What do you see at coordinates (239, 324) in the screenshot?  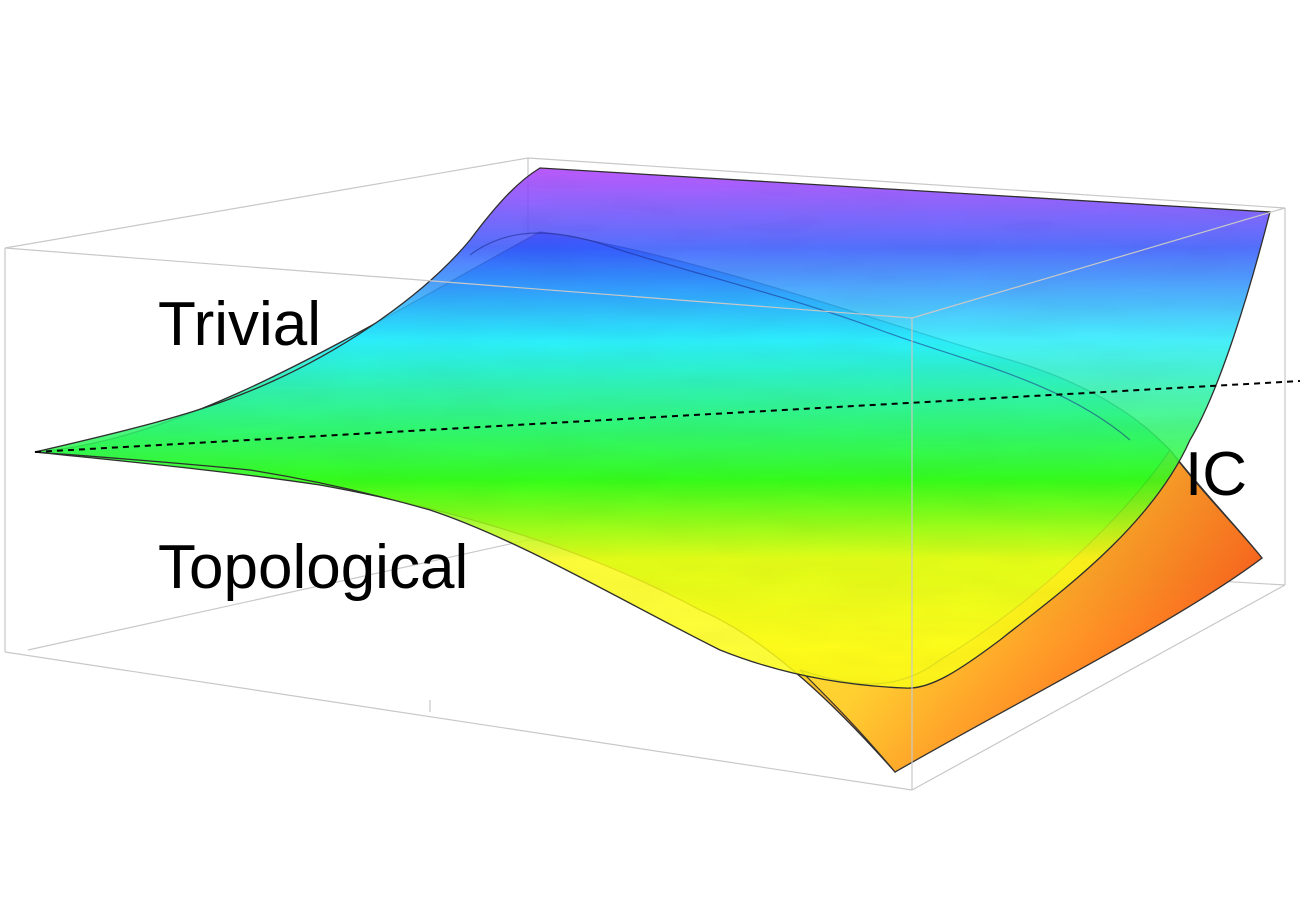 I see `trivial-label: Trivial` at bounding box center [239, 324].